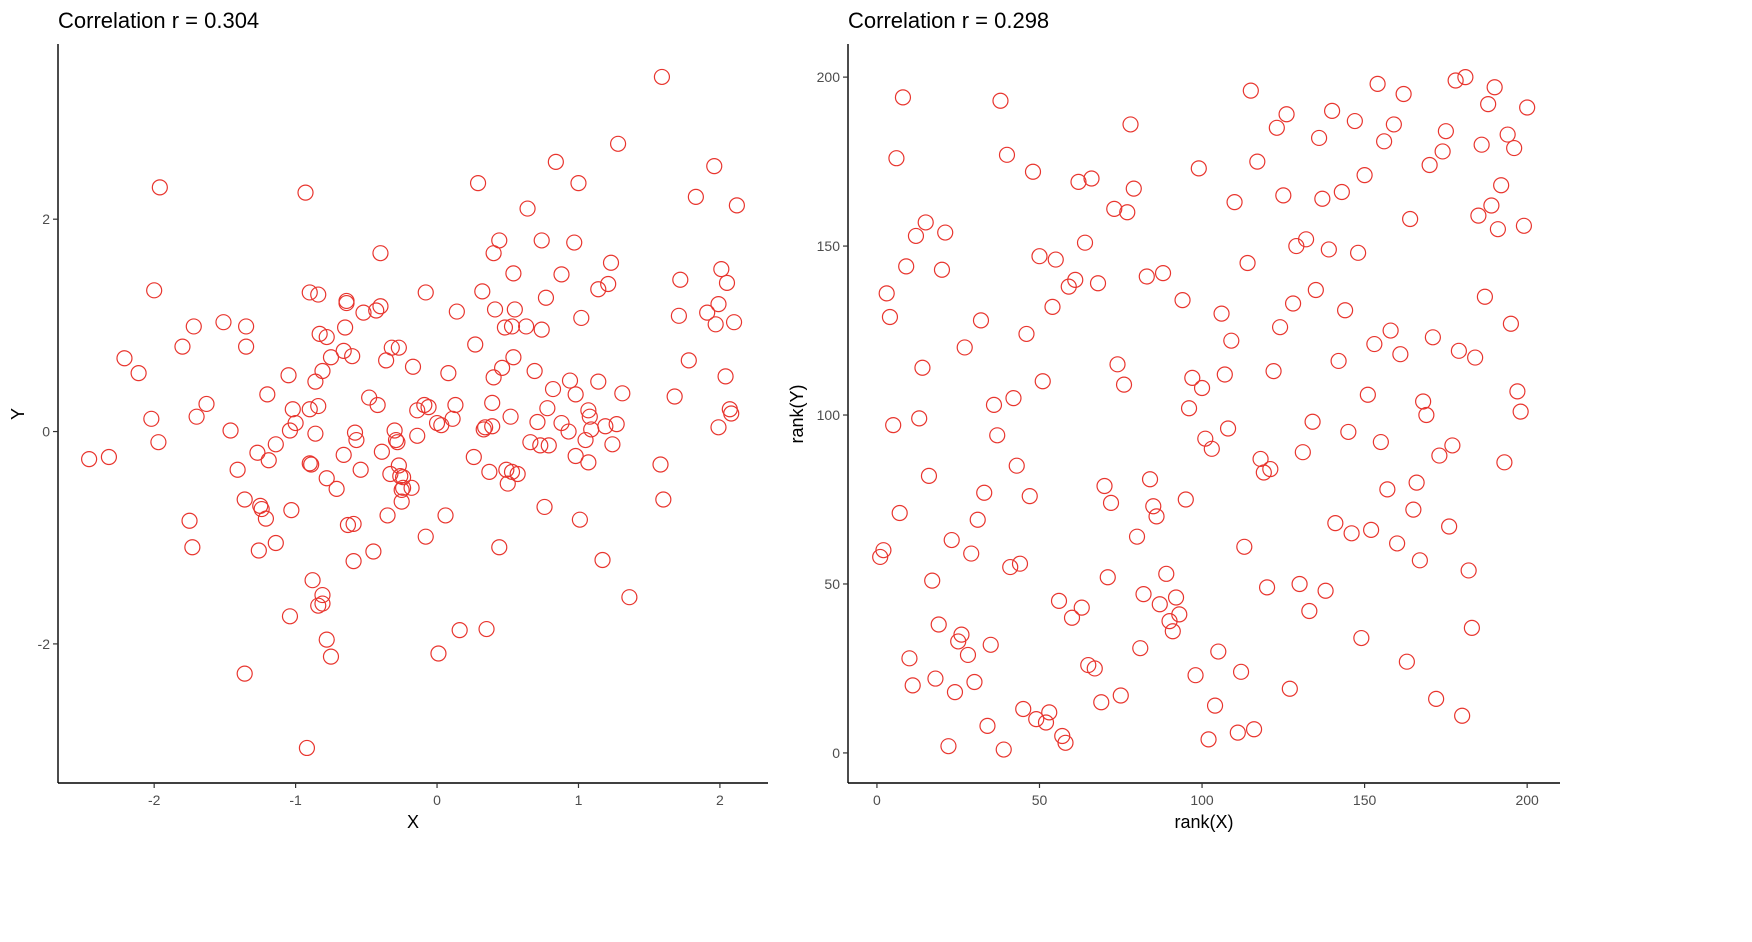 Image resolution: width=1752 pixels, height=942 pixels. What do you see at coordinates (18, 414) in the screenshot?
I see `left-y-axis-title: Y` at bounding box center [18, 414].